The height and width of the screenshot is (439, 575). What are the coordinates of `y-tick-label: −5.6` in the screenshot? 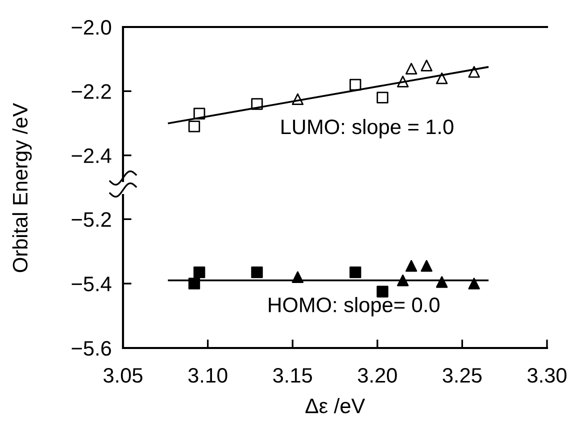 It's located at (91, 348).